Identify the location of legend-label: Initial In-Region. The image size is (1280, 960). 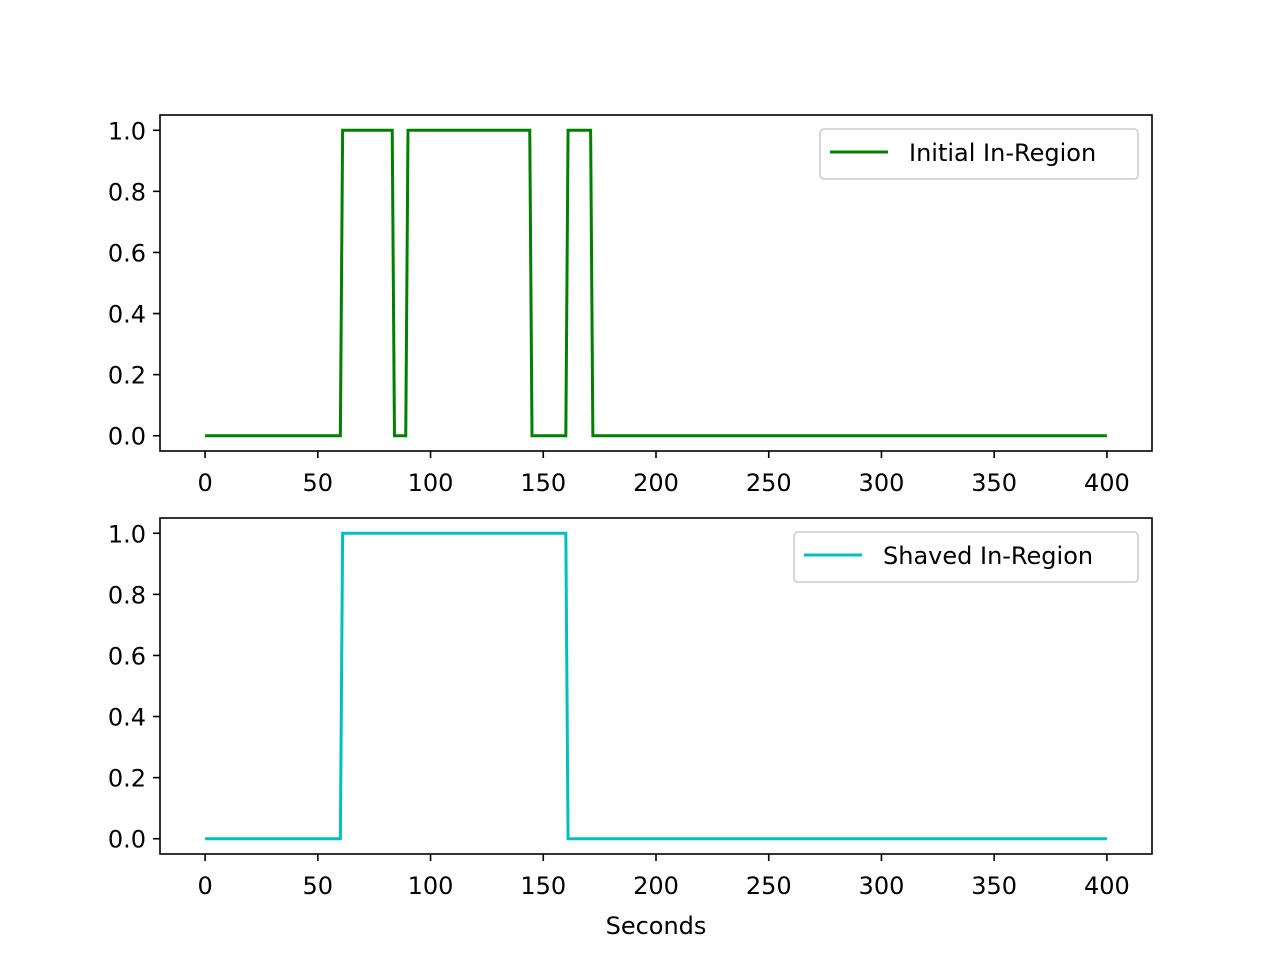
(1002, 153).